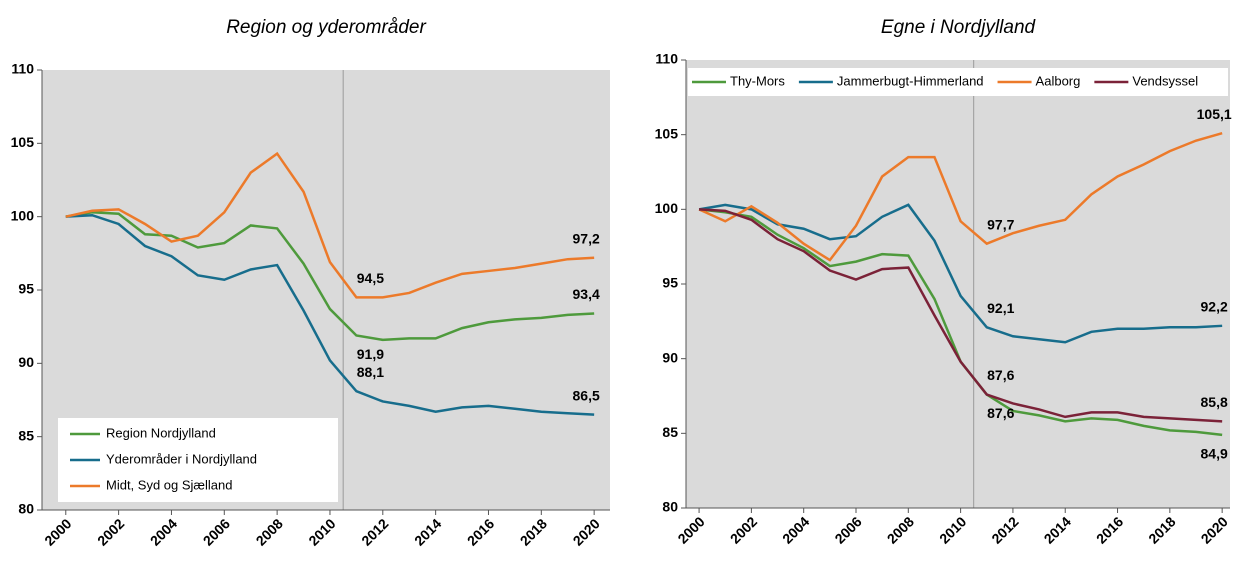 This screenshot has height=566, width=1237. What do you see at coordinates (1214, 114) in the screenshot?
I see `data-label: 105,1` at bounding box center [1214, 114].